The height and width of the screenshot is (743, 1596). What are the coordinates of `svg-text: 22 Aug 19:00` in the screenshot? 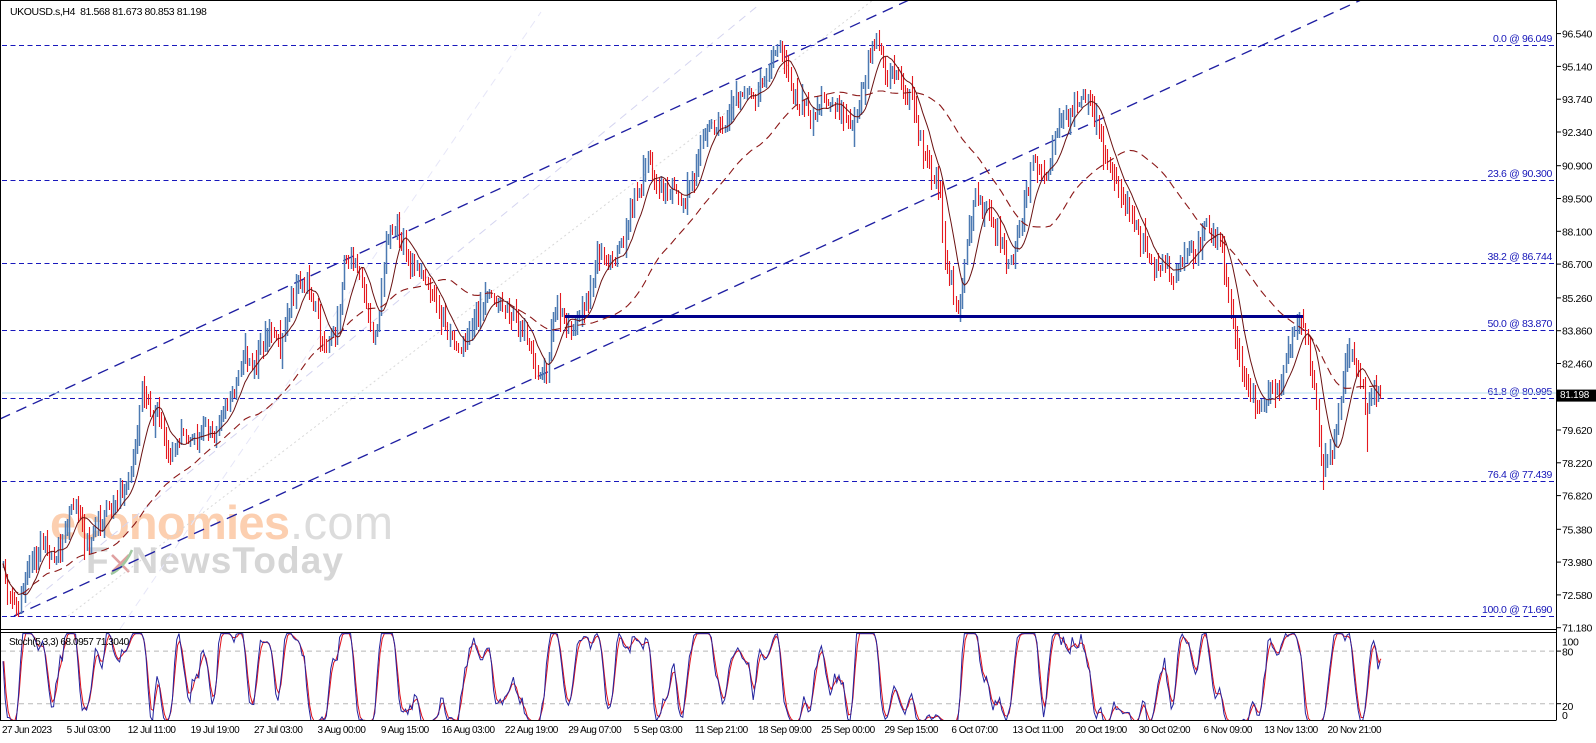 It's located at (532, 730).